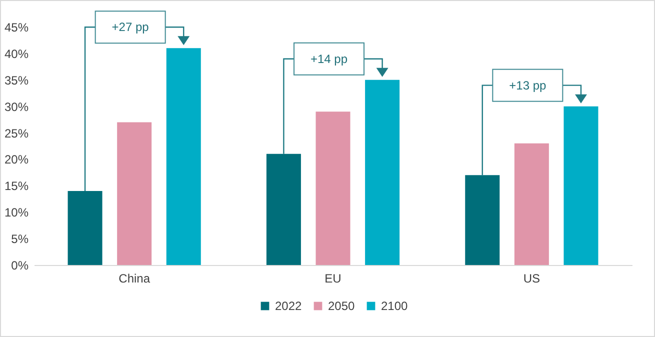 Image resolution: width=655 pixels, height=337 pixels. I want to click on y-tick-label: 30%, so click(16, 107).